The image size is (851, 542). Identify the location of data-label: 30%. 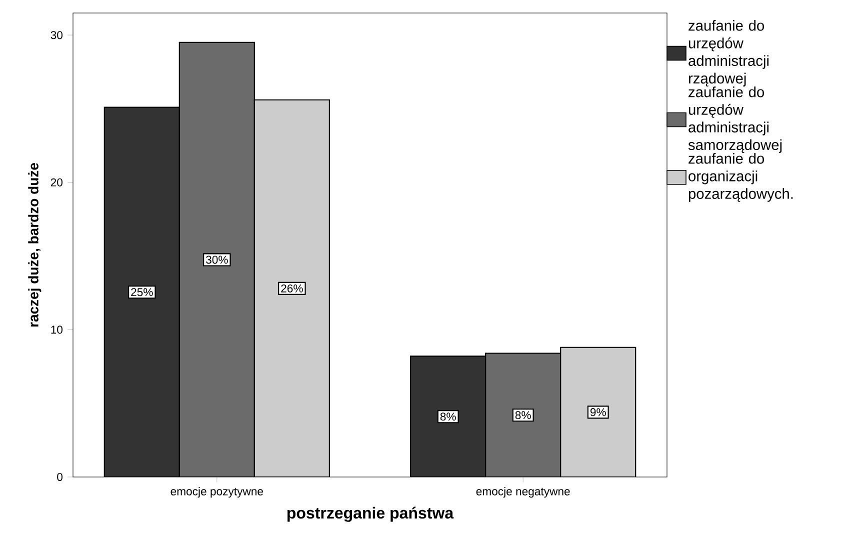
(217, 260).